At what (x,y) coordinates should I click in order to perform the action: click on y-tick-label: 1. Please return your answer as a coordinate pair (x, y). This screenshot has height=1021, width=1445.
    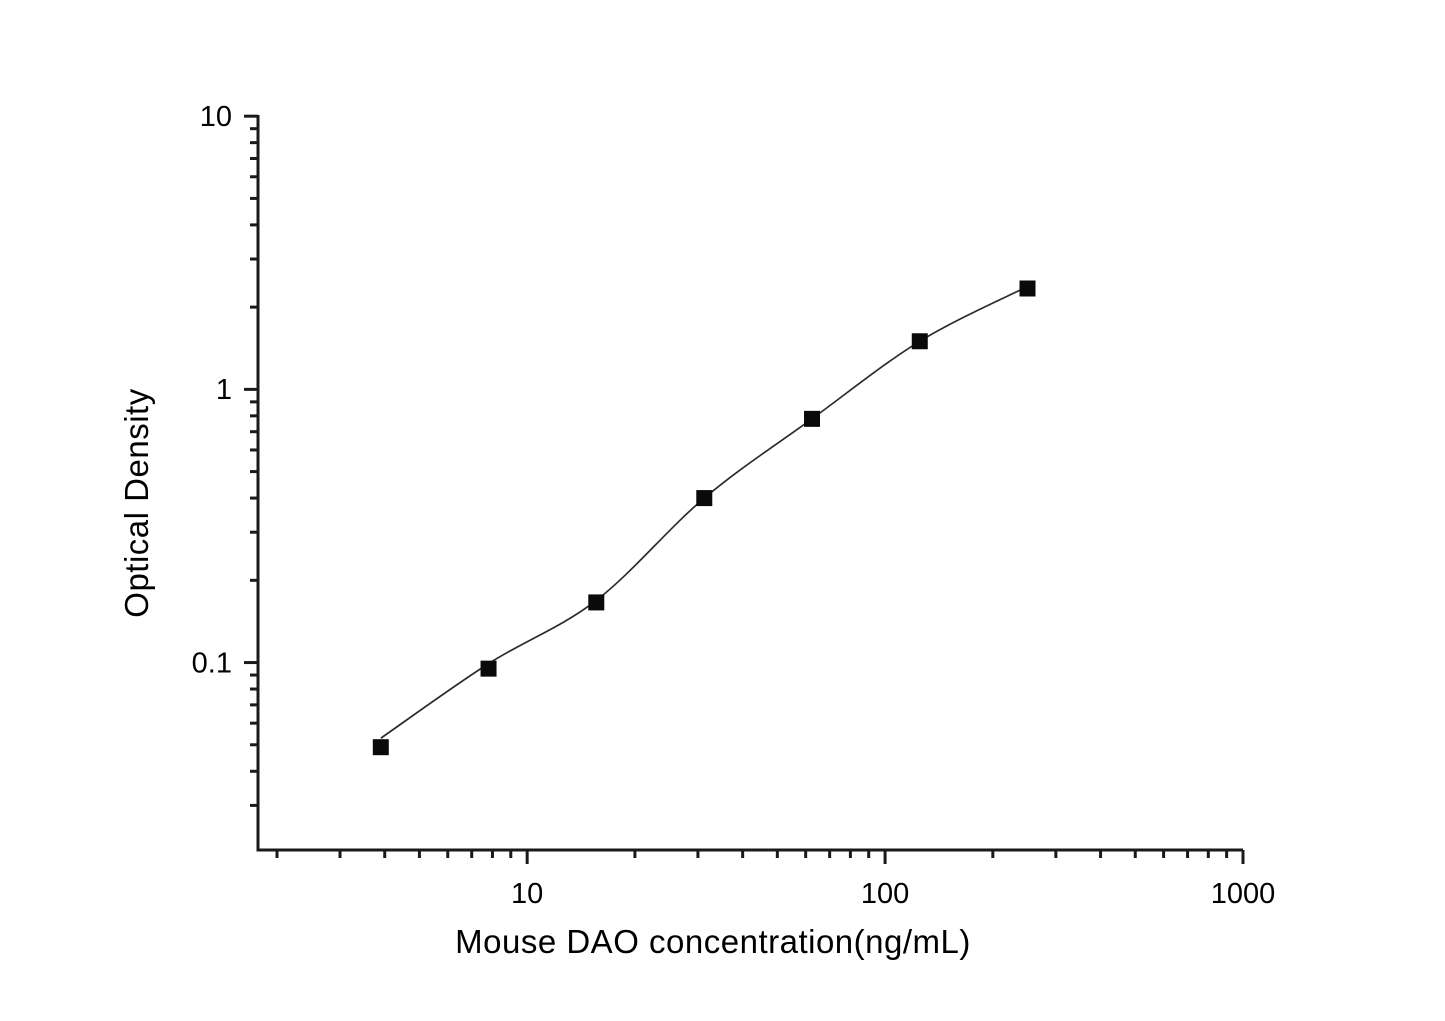
    Looking at the image, I should click on (224, 390).